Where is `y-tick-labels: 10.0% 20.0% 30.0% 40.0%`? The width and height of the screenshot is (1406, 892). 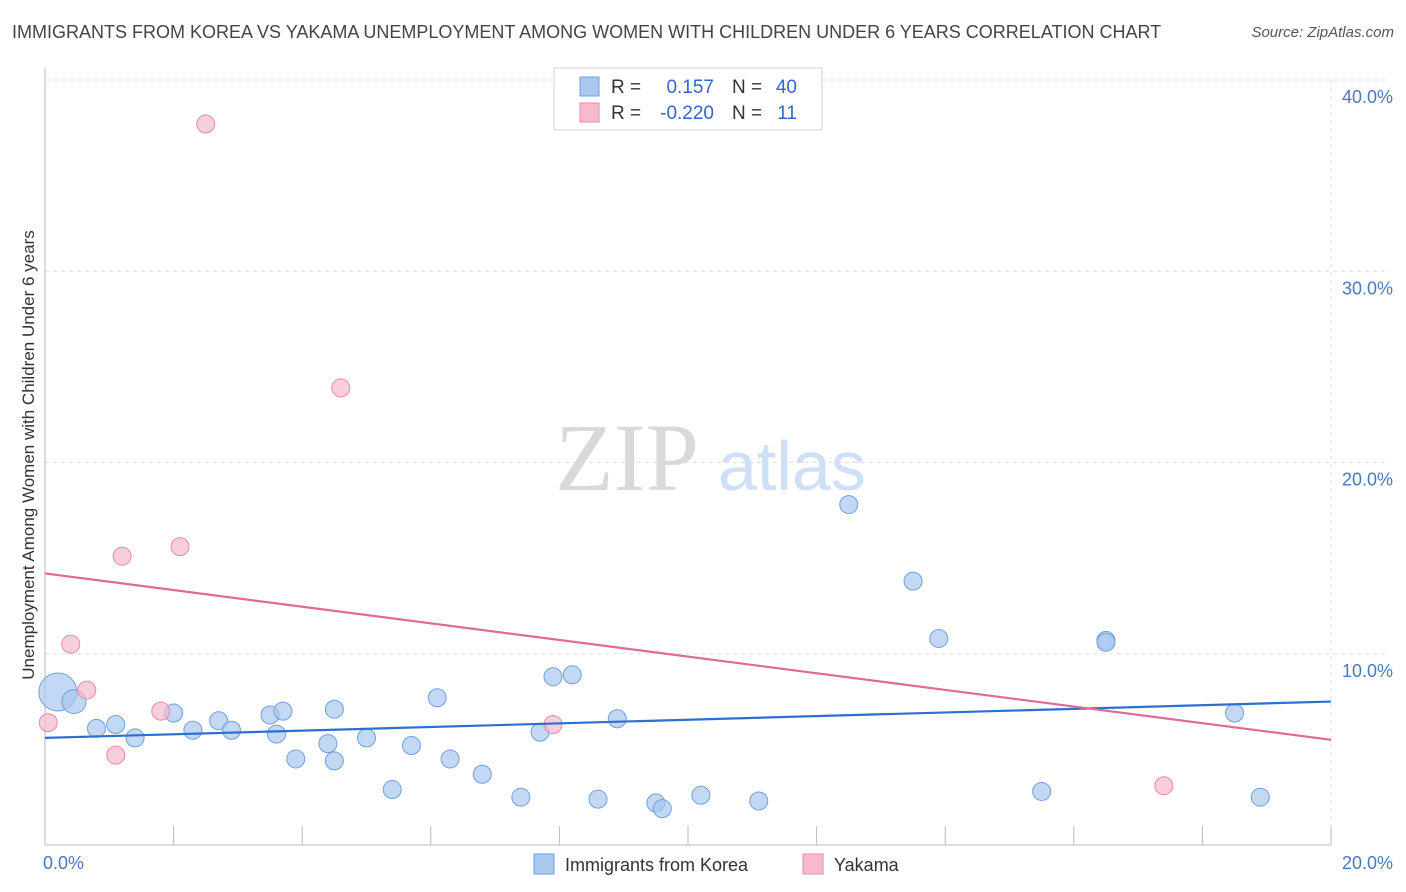
y-tick-labels: 10.0% 20.0% 30.0% 40.0% is located at coordinates (1367, 384).